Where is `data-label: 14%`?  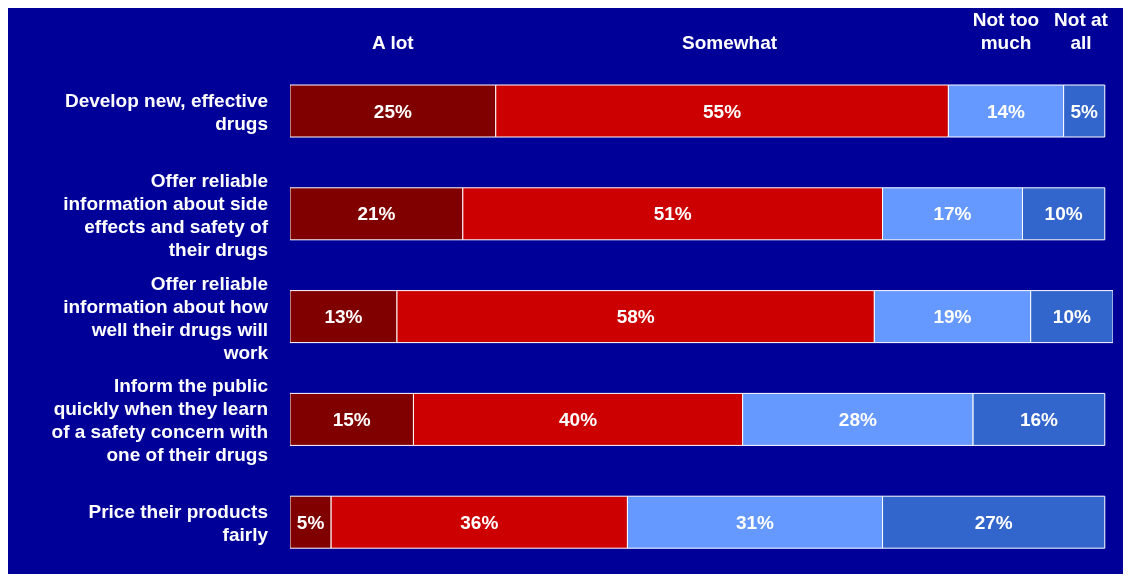
data-label: 14% is located at coordinates (1006, 111).